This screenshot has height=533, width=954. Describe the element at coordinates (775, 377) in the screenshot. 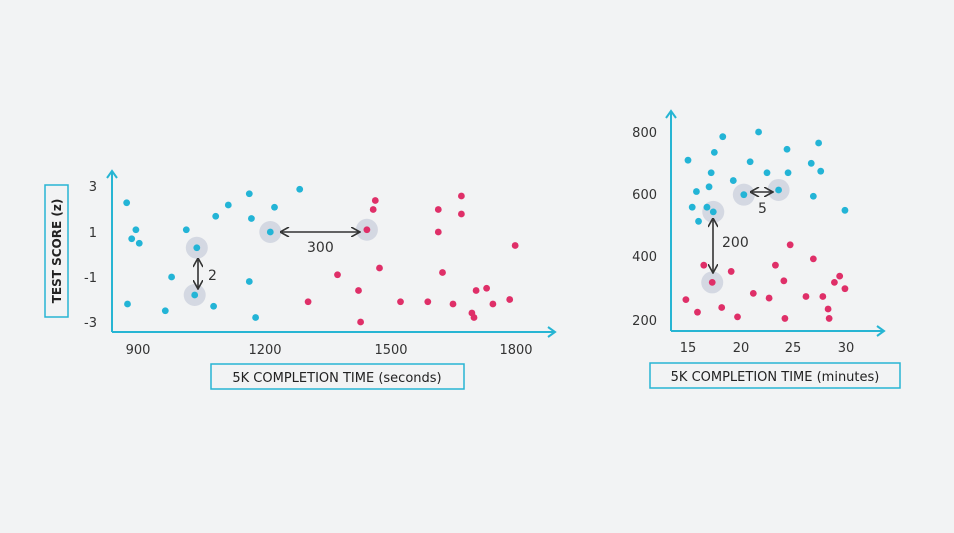

I see `right-x-label: 5K COMPLETION TIME (minutes)` at that location.